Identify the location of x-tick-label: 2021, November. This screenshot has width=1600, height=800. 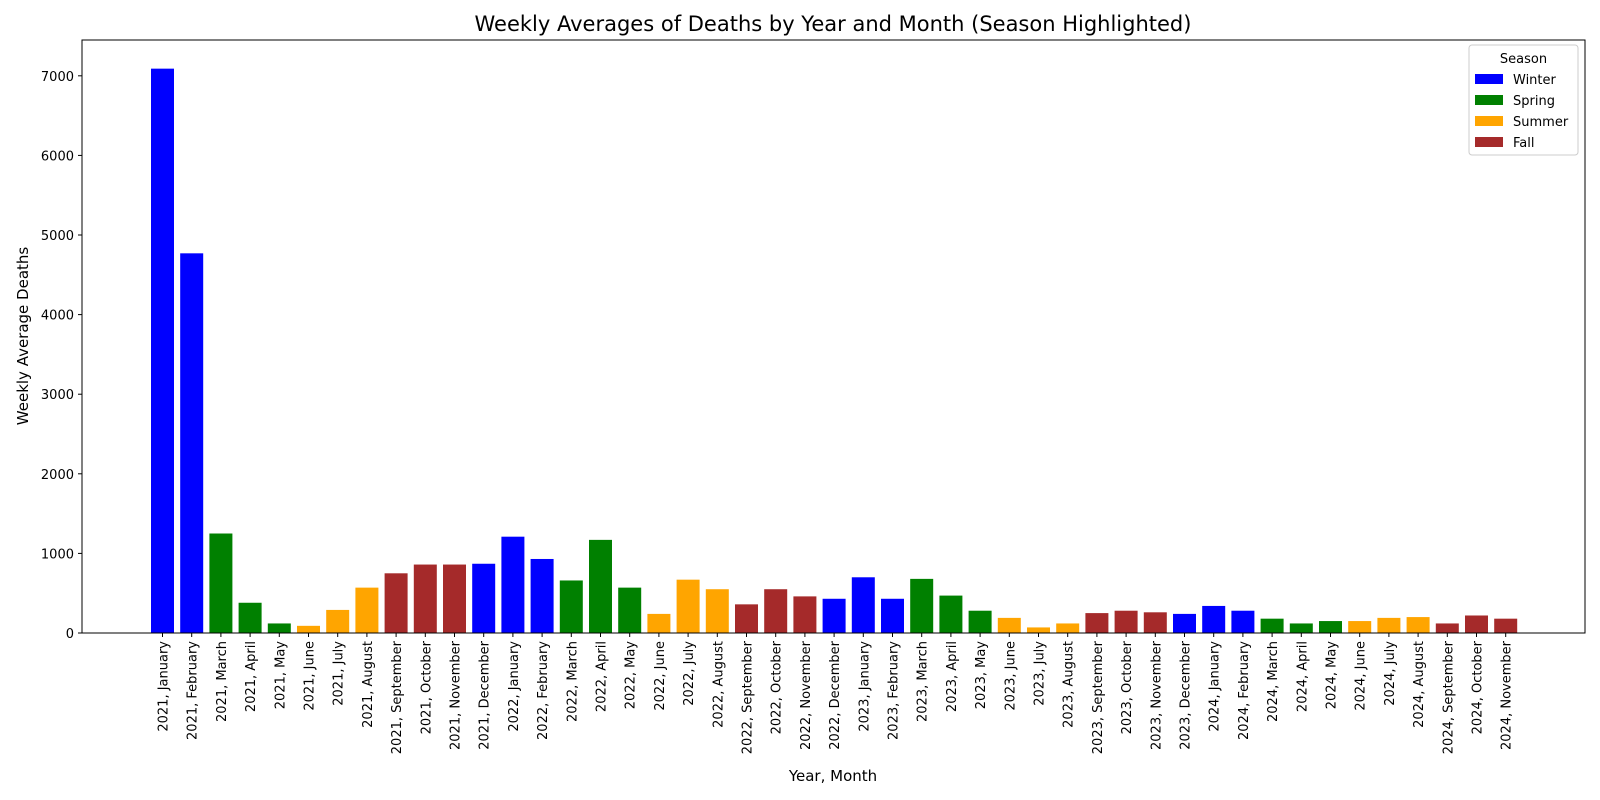
(456, 695).